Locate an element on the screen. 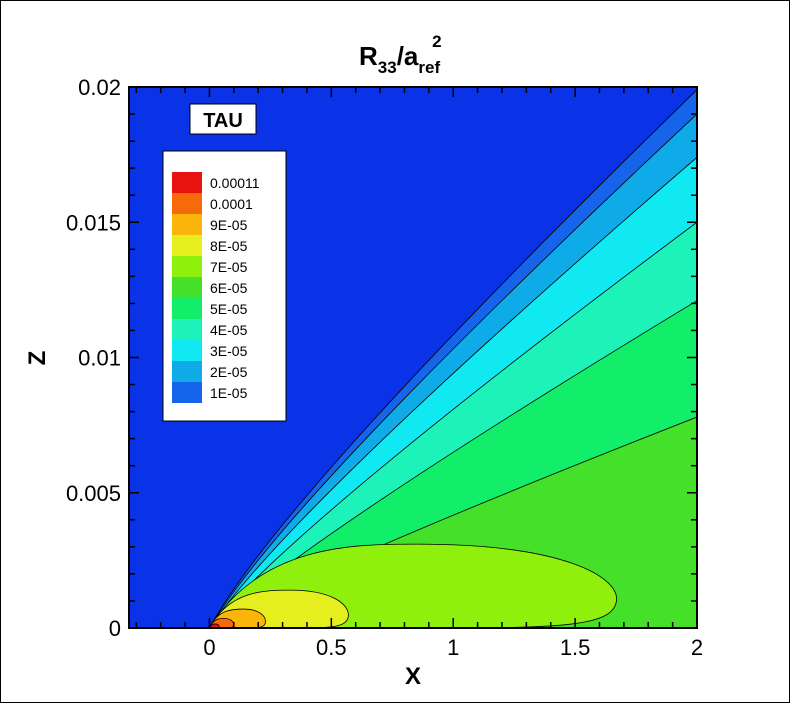 This screenshot has width=790, height=709. y-tick-label: 0 is located at coordinates (115, 628).